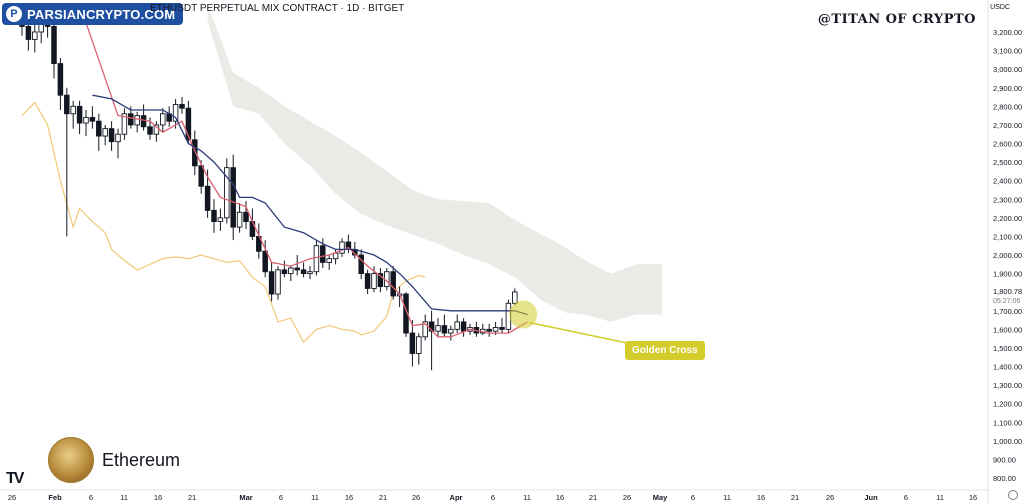 Image resolution: width=1024 pixels, height=504 pixels. I want to click on price-tick-label: 2,800.00, so click(1007, 106).